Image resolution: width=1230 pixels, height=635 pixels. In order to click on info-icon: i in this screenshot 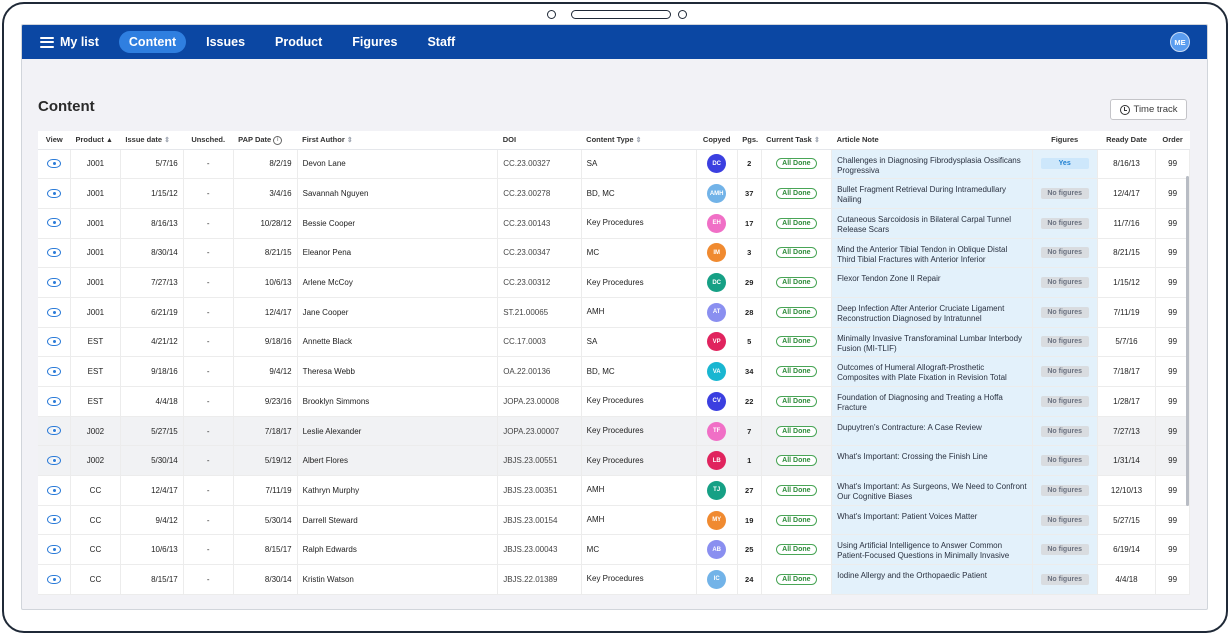, I will do `click(278, 140)`.